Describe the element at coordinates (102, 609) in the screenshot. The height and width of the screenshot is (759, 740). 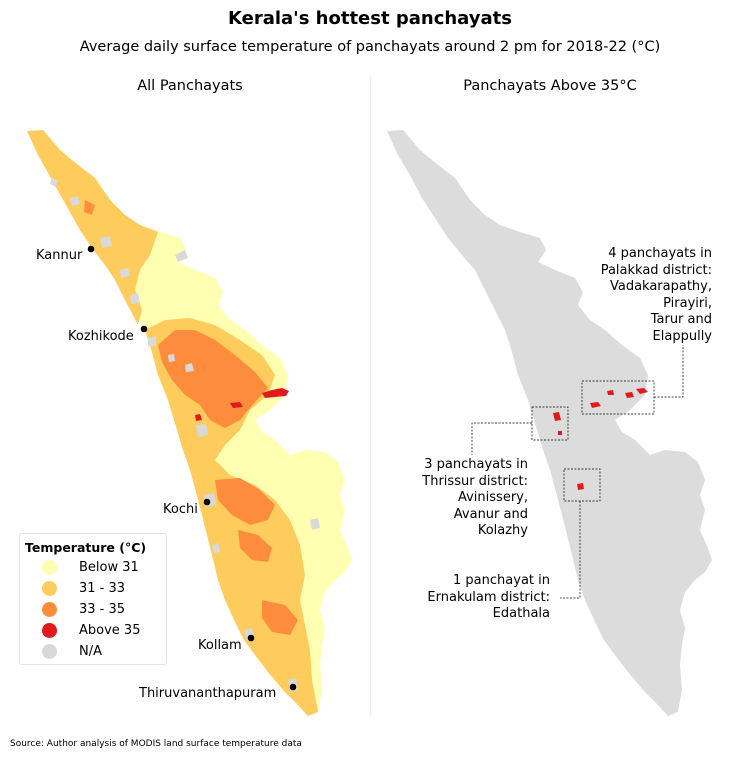
I see `legend-label: 33 - 35` at that location.